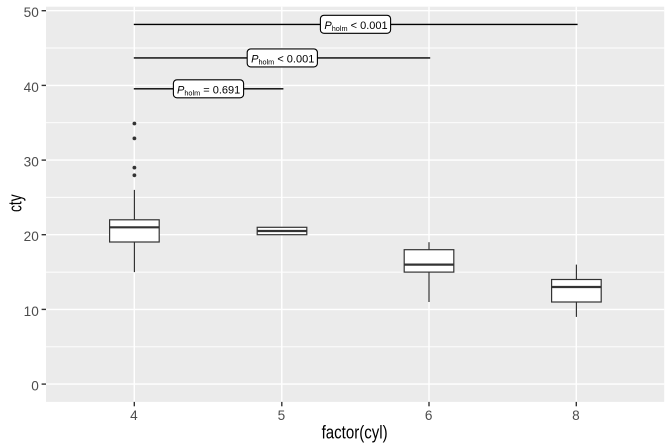  I want to click on svg-text: 6, so click(429, 415).